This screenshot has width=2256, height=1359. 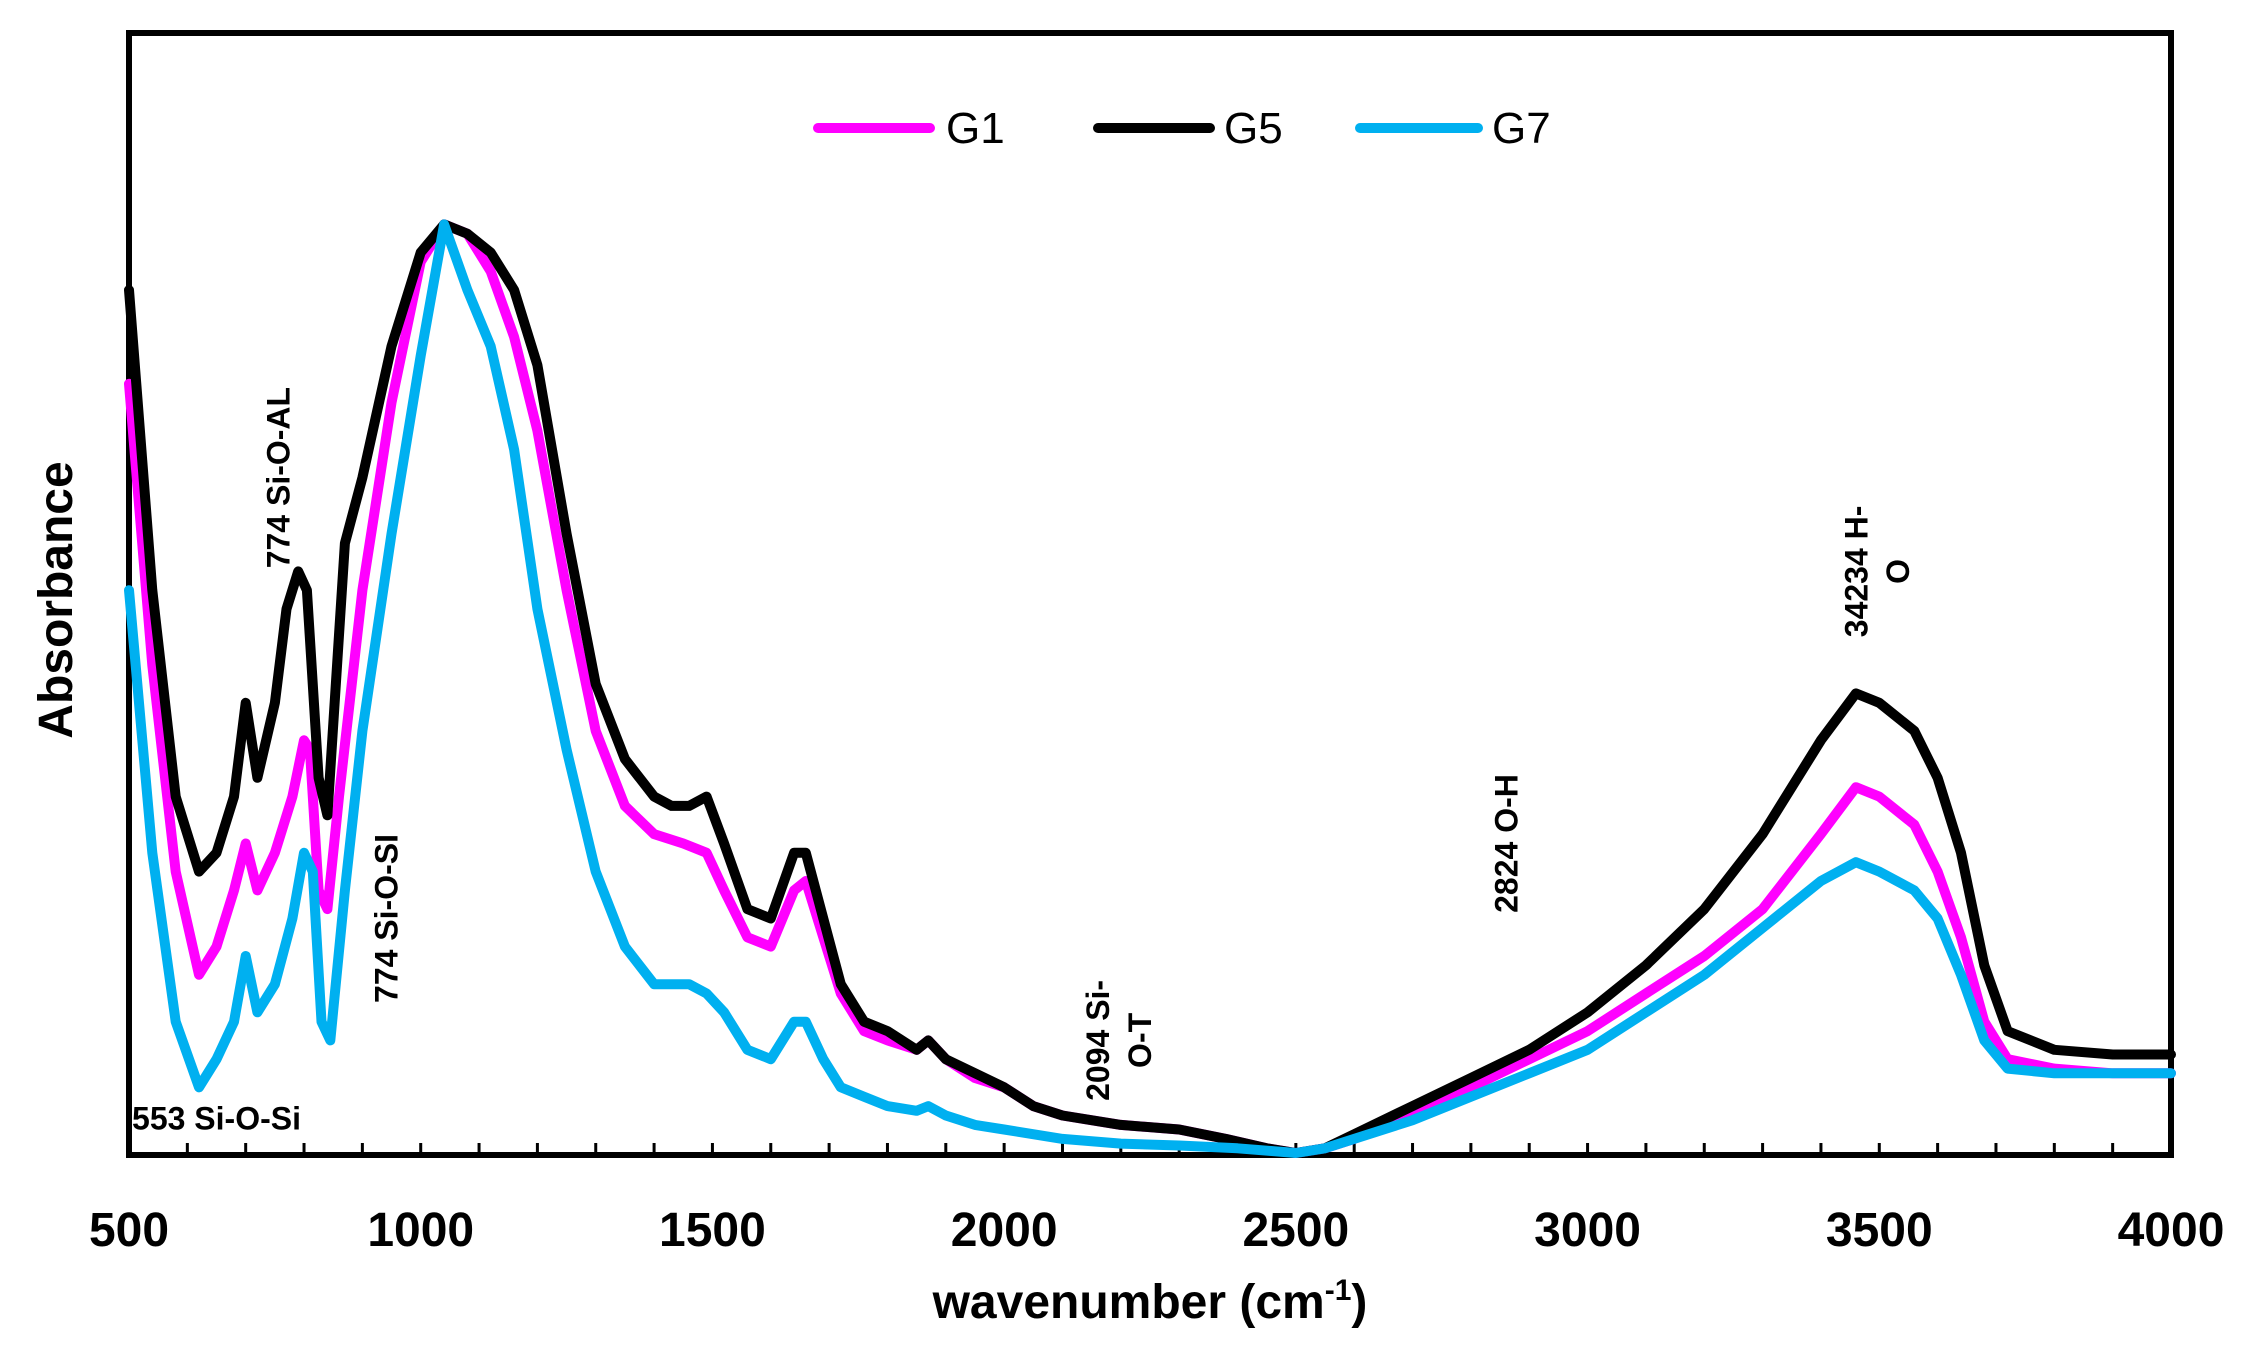 What do you see at coordinates (129, 1230) in the screenshot?
I see `x-tick-label: 500` at bounding box center [129, 1230].